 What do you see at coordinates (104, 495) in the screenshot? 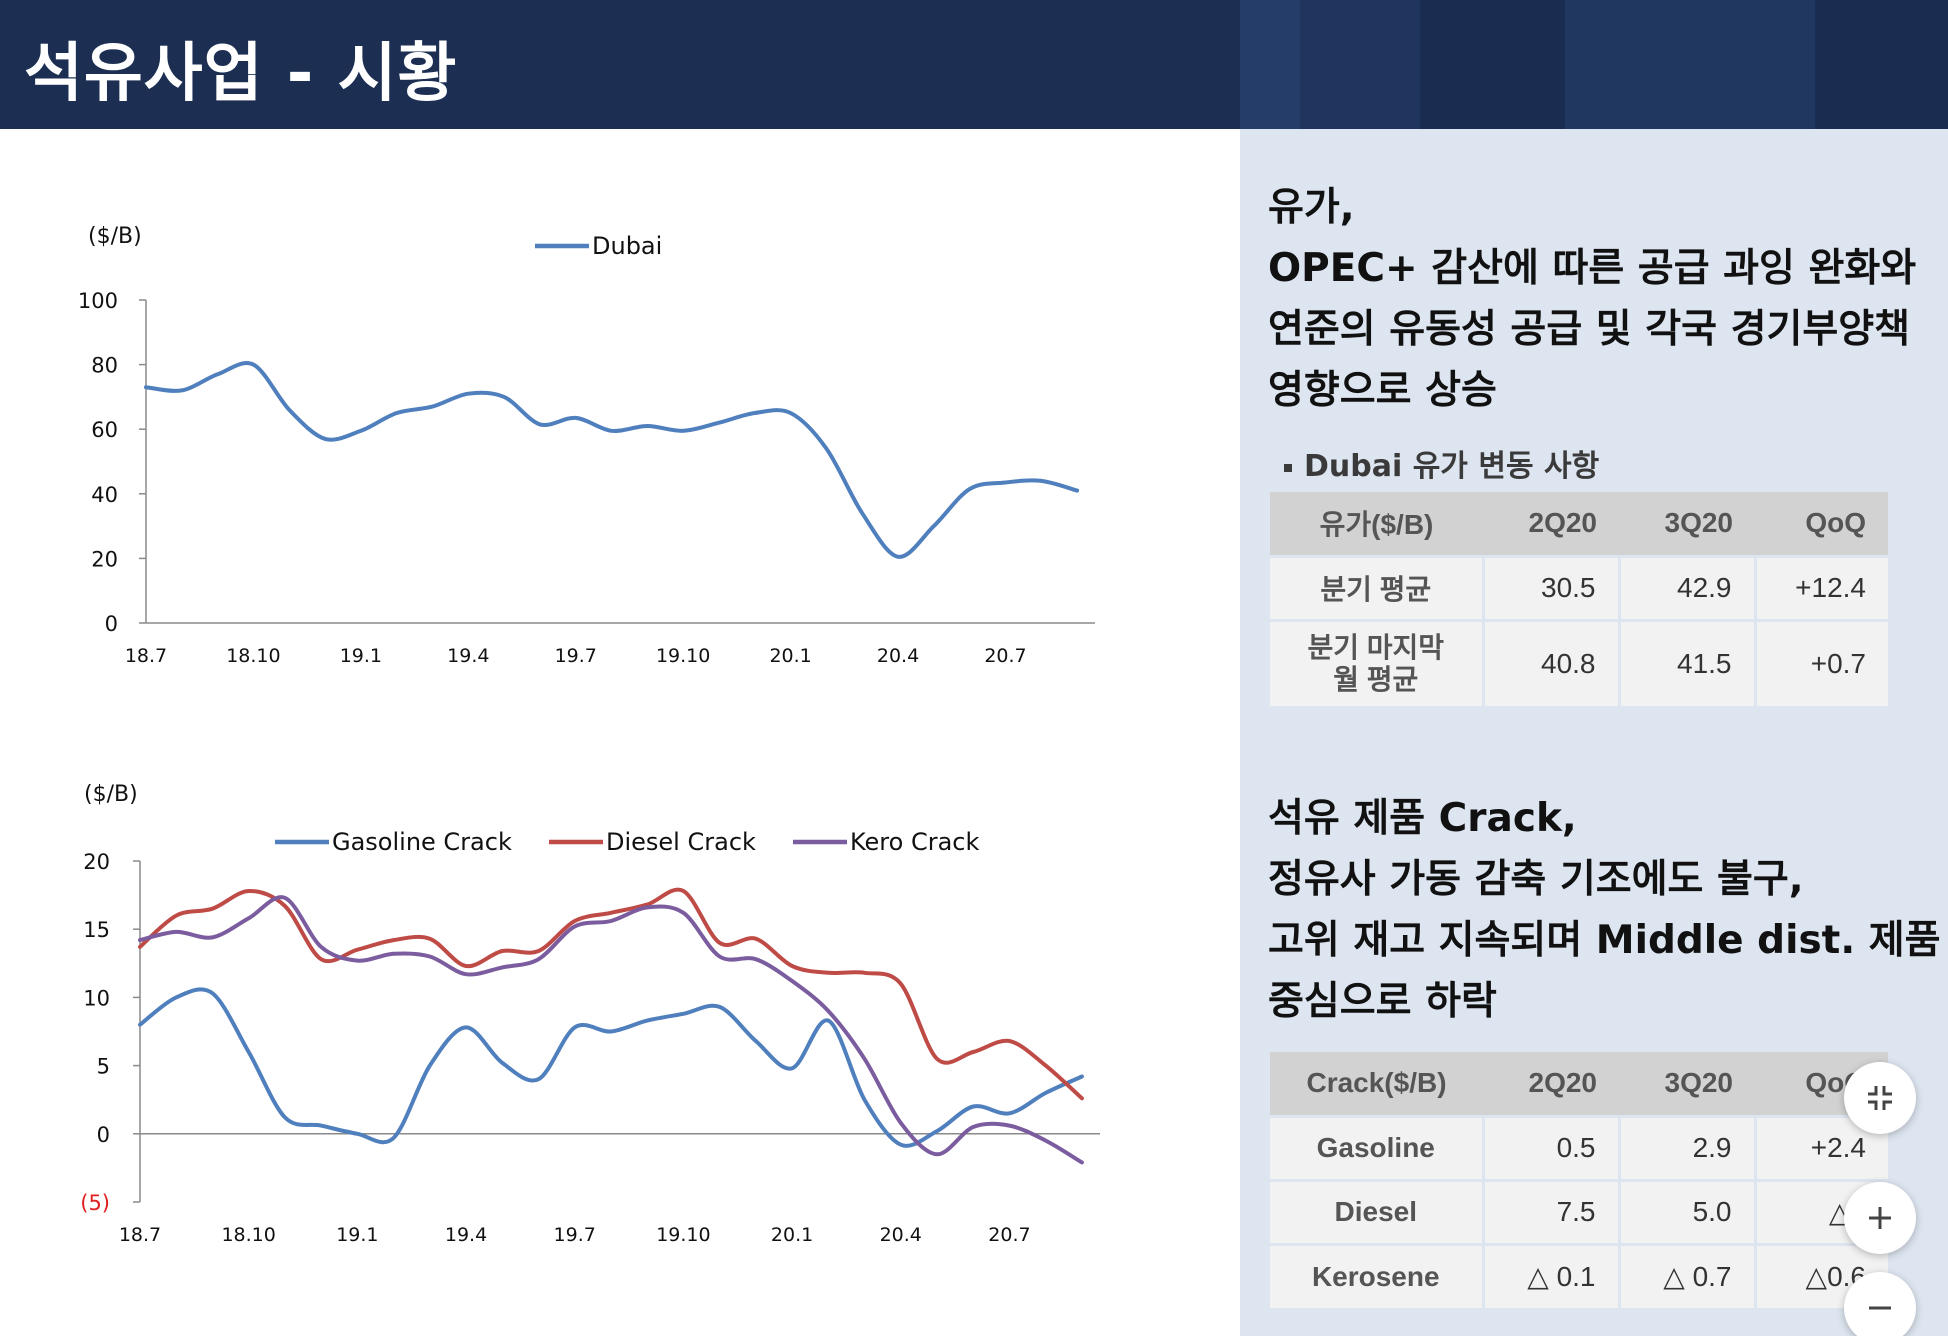
I see `y-tick-label: 40` at bounding box center [104, 495].